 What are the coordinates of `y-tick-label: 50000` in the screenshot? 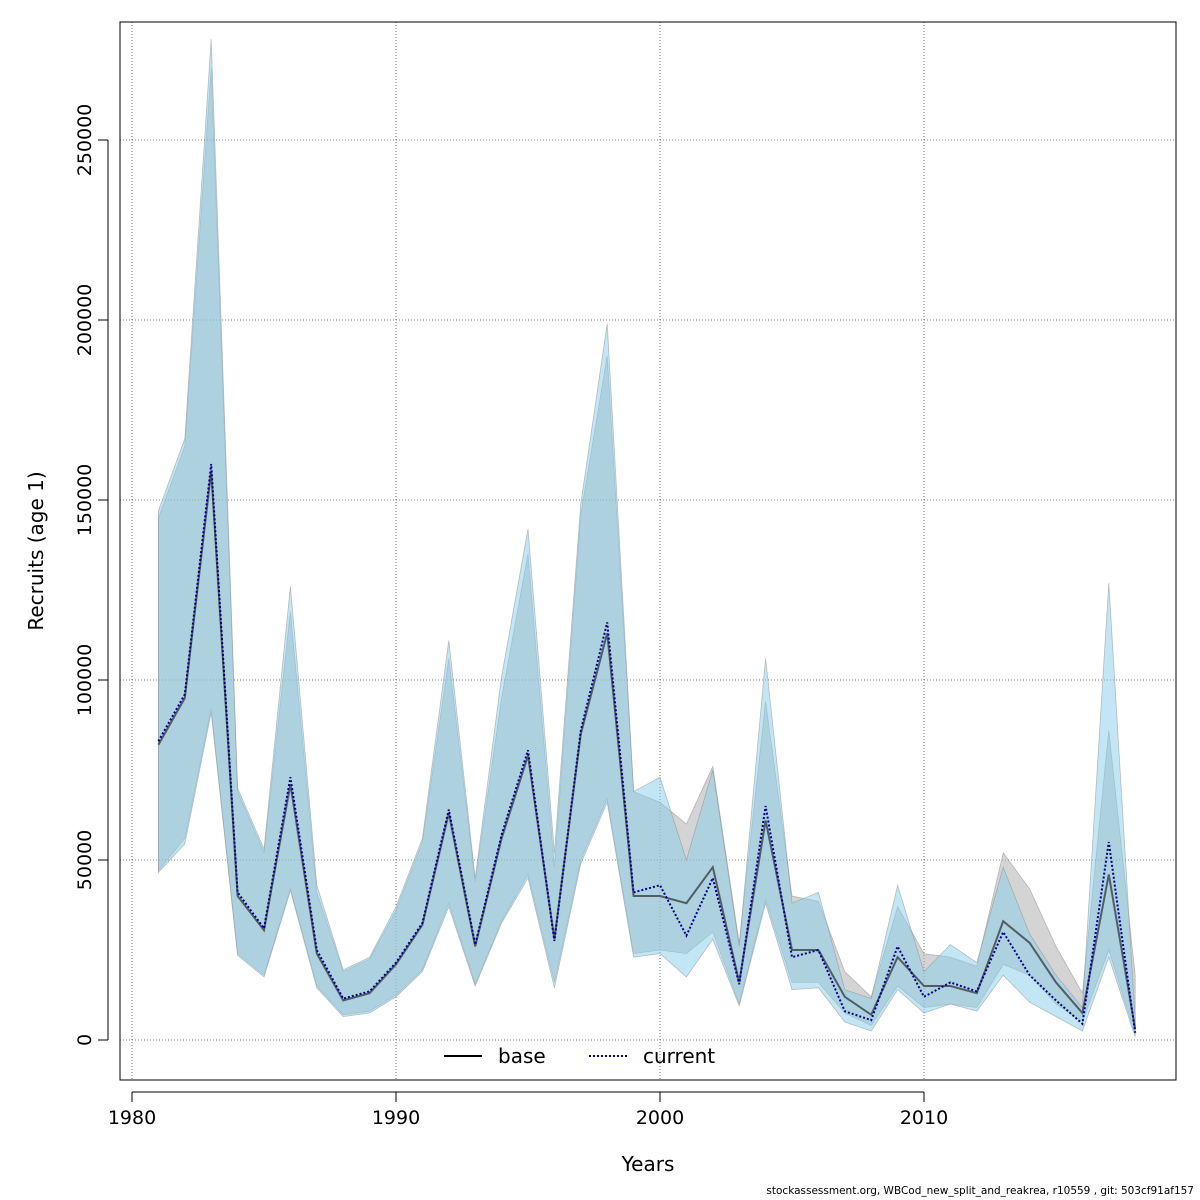 It's located at (85, 860).